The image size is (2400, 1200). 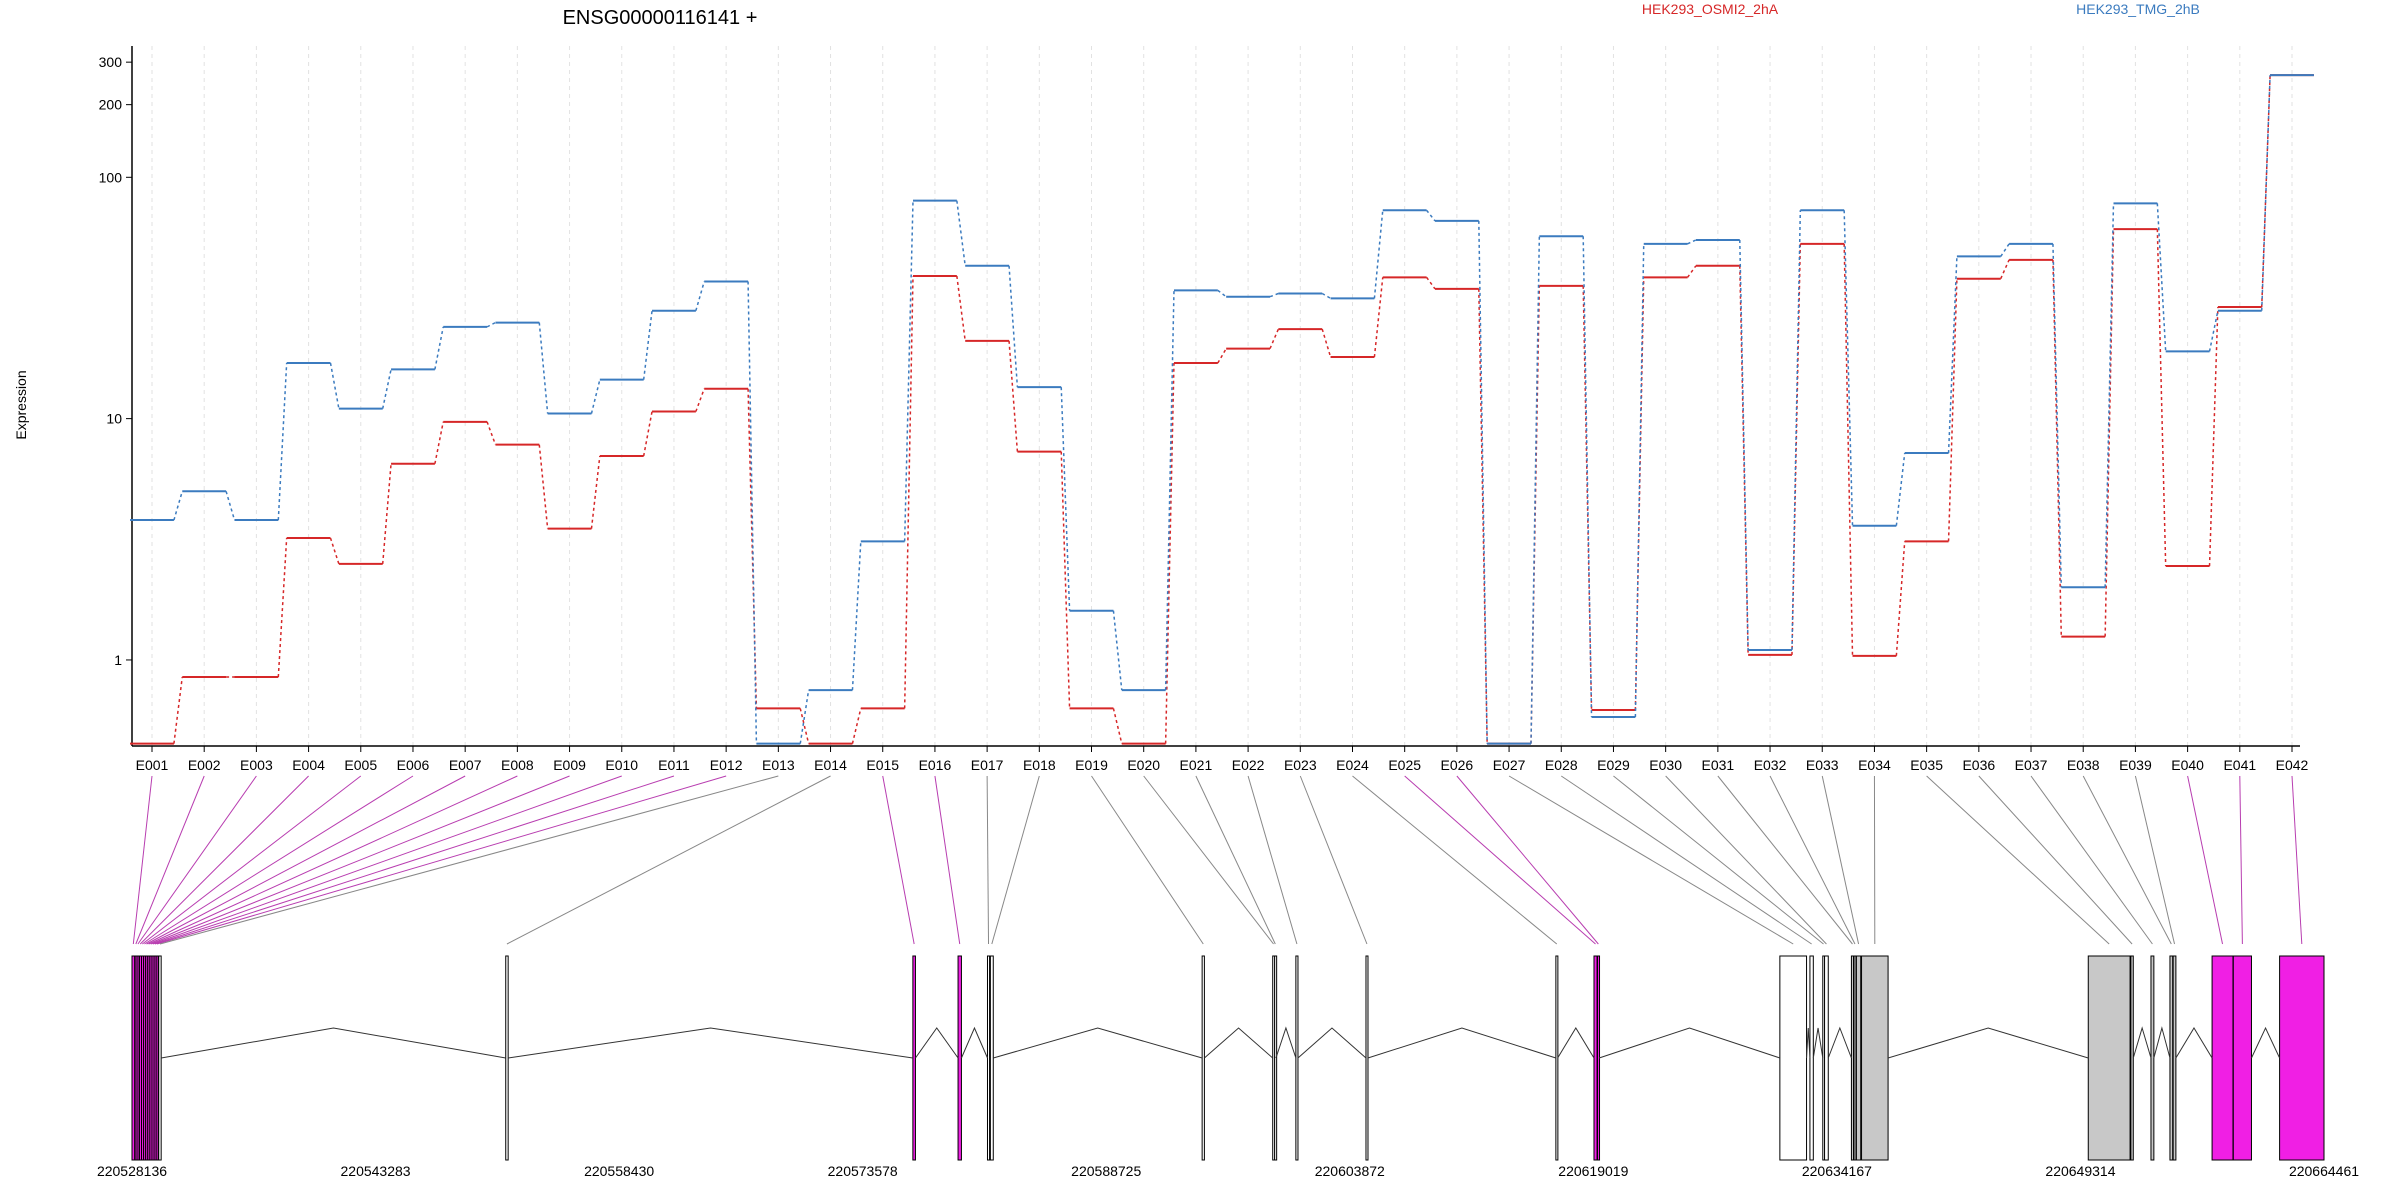 What do you see at coordinates (1457, 765) in the screenshot?
I see `x-tick-label-E026: E026` at bounding box center [1457, 765].